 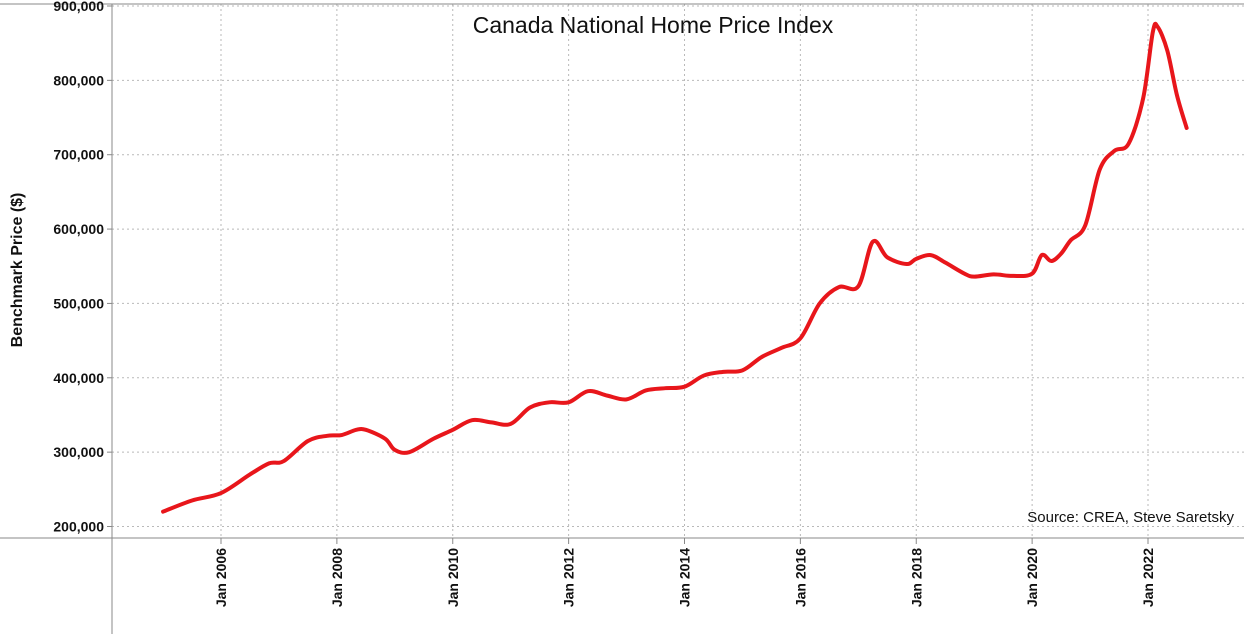 I want to click on y-tick-label: 900,000, so click(x=78, y=7).